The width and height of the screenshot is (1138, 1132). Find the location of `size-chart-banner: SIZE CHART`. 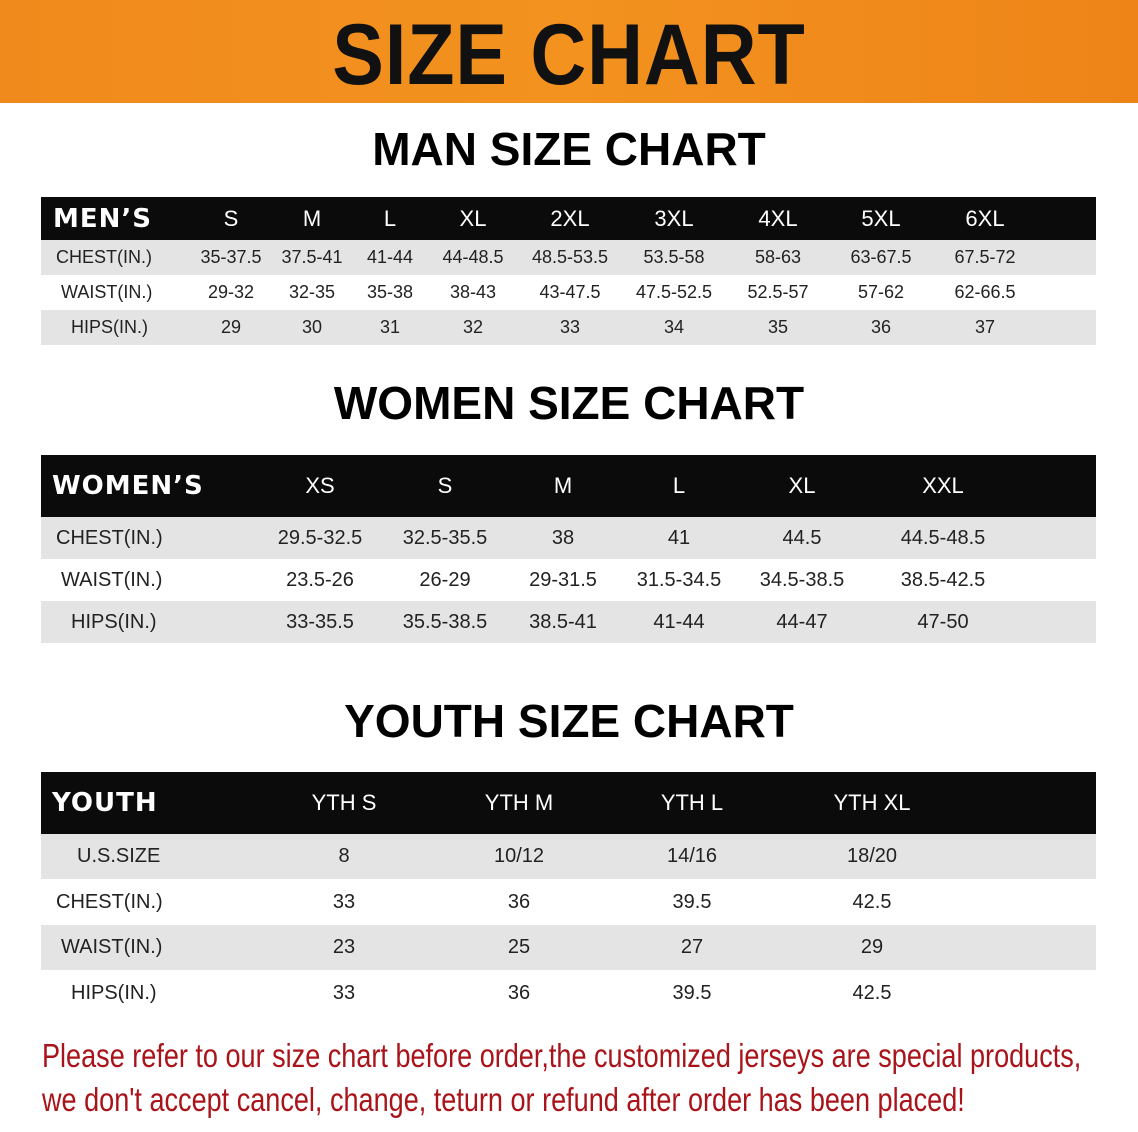

size-chart-banner: SIZE CHART is located at coordinates (569, 51).